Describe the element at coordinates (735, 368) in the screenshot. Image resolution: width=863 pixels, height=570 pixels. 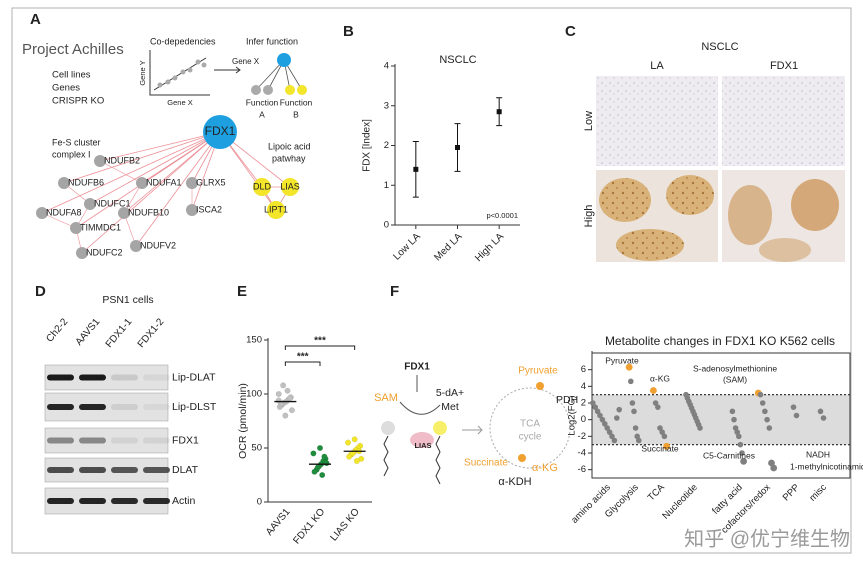
I see `annotation: S-adenosylmethionine` at that location.